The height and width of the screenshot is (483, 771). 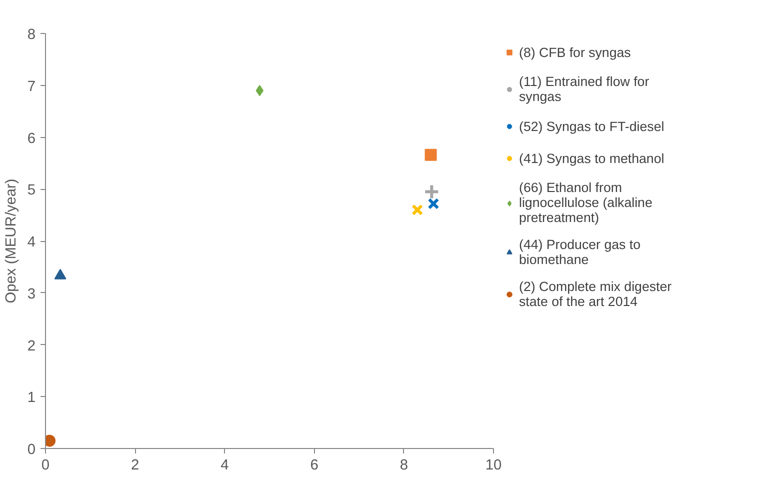 I want to click on legend-label: (41) Syngas to methanol, so click(x=591, y=158).